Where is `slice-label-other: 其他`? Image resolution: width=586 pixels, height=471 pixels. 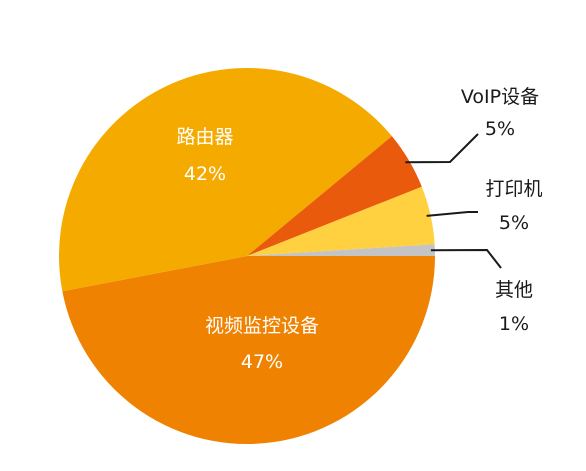 slice-label-other: 其他 is located at coordinates (514, 290).